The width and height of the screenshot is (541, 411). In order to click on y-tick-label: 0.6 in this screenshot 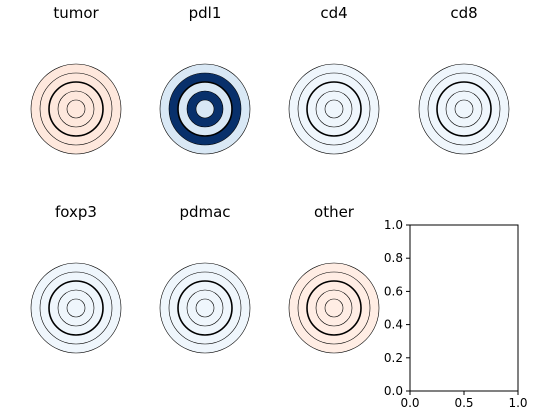, I will do `click(393, 291)`.